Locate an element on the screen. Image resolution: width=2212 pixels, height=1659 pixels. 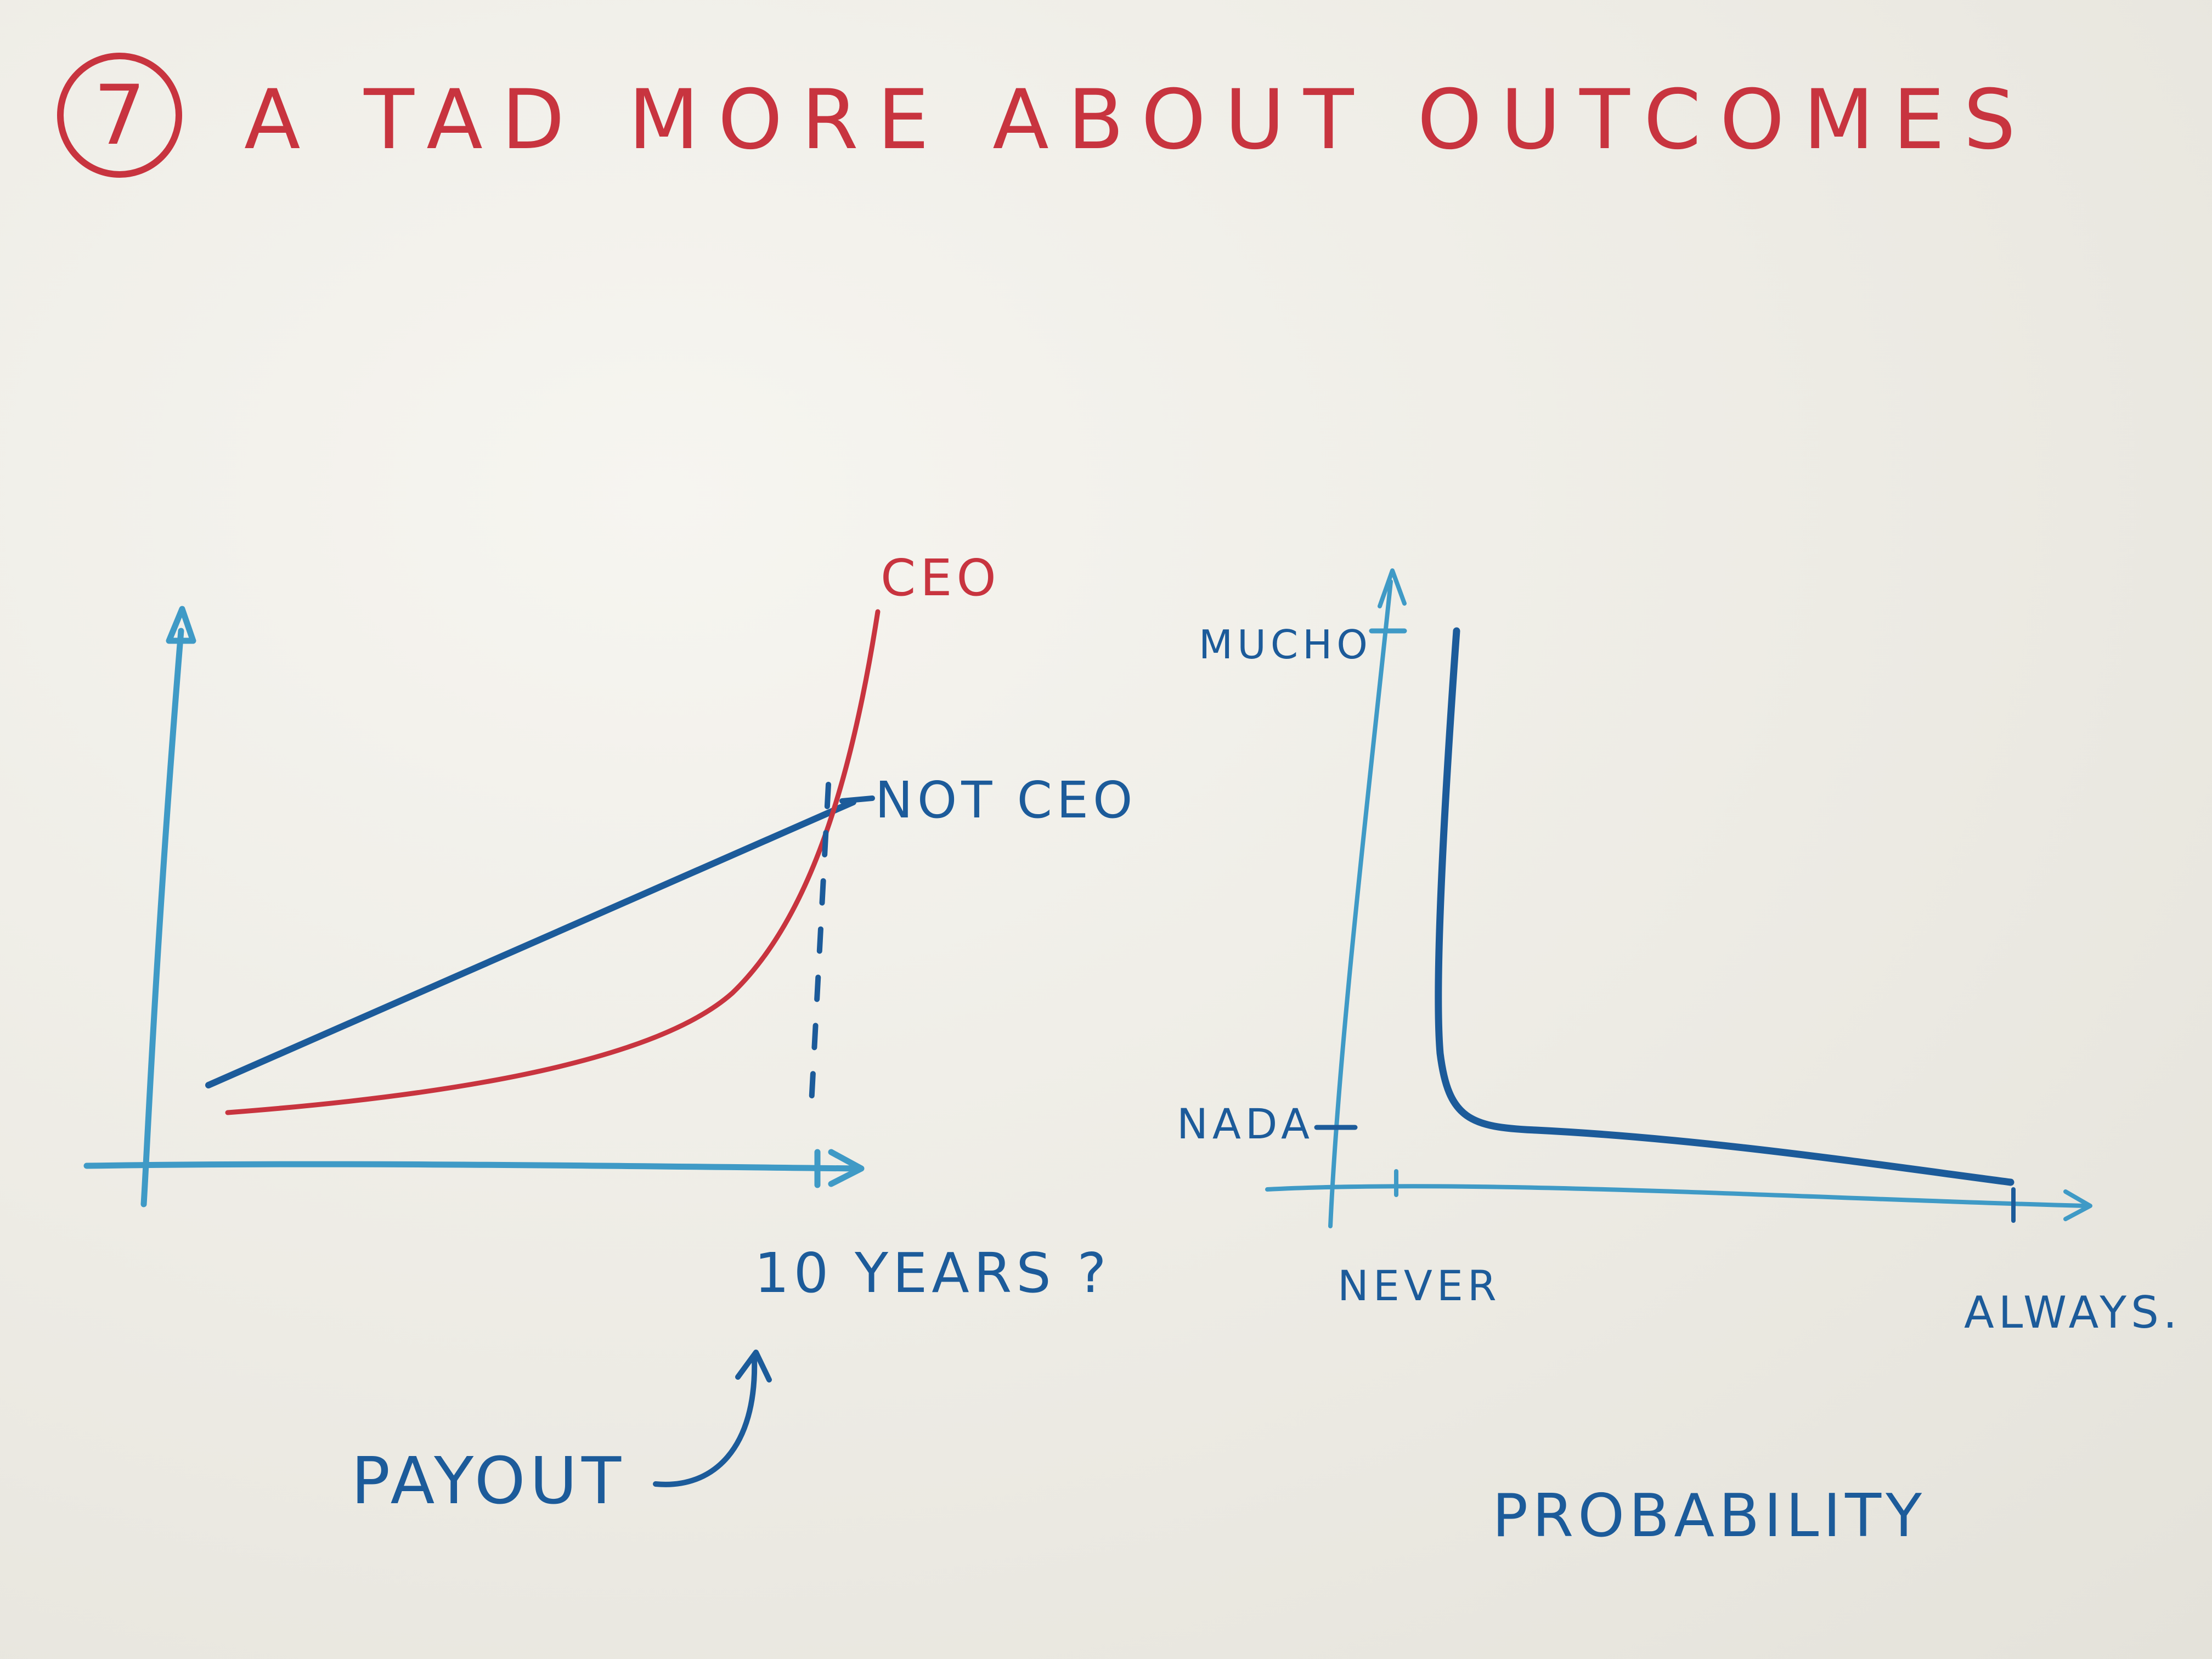
ten-years-label: 10 YEARS ? is located at coordinates (933, 1273).